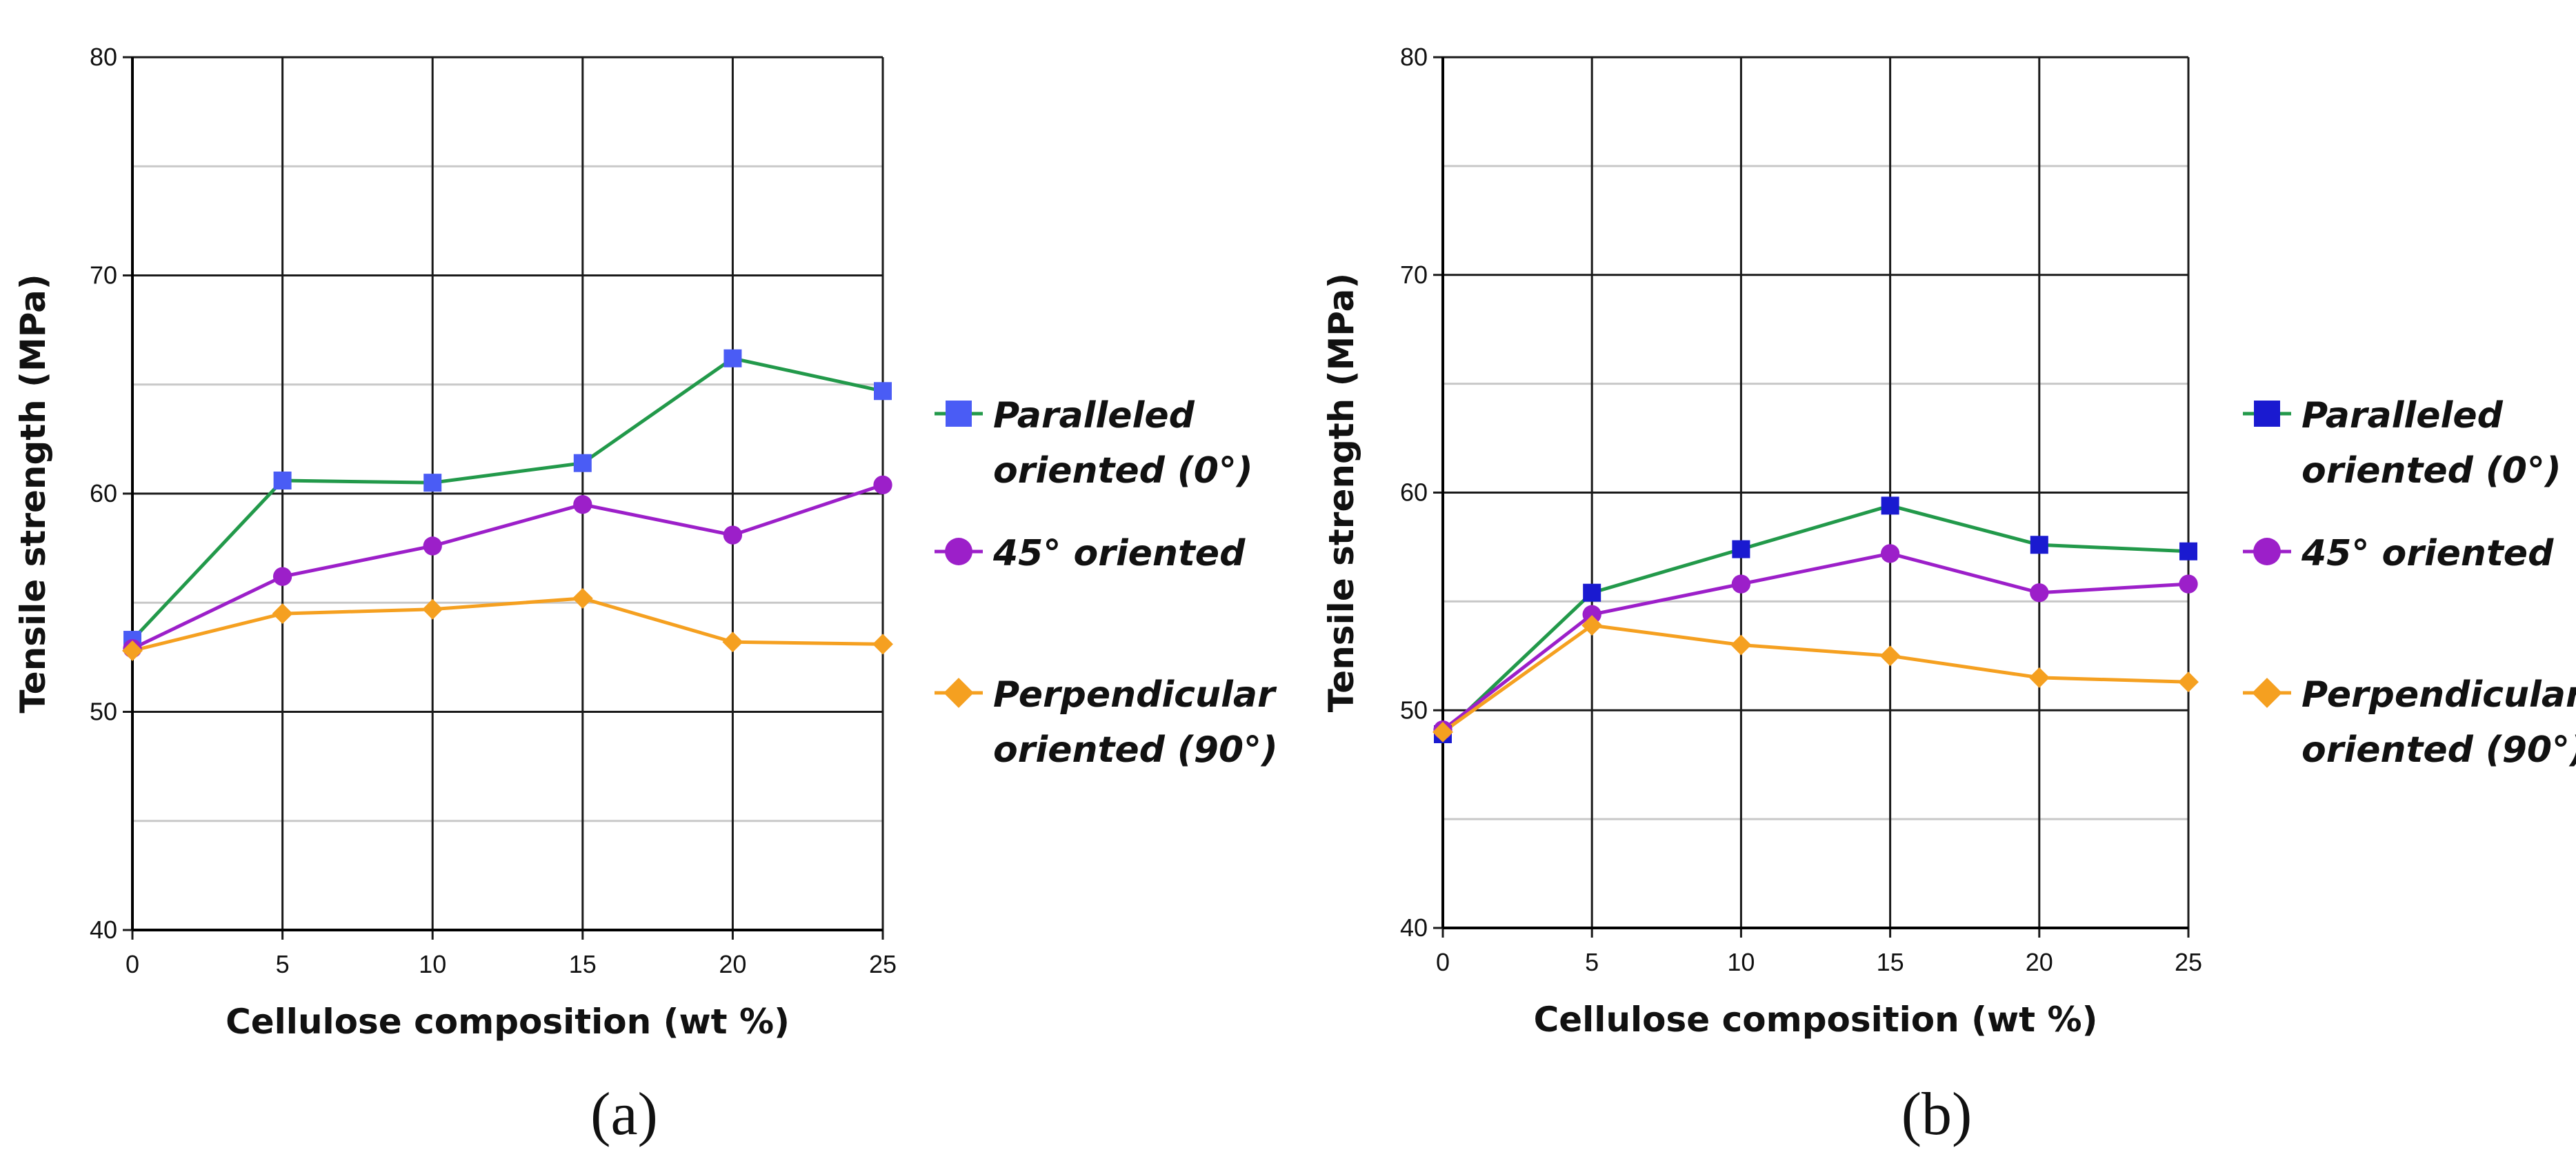  Describe the element at coordinates (1937, 1114) in the screenshot. I see `panel-label: (b)` at that location.